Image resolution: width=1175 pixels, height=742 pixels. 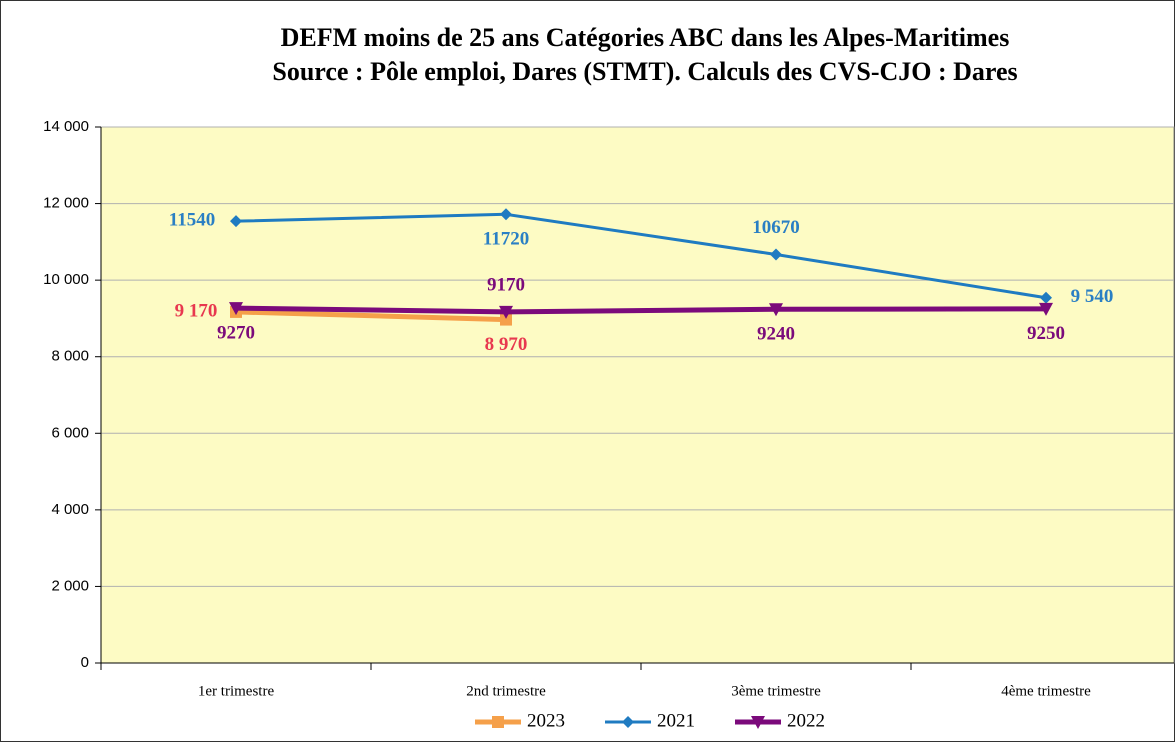 What do you see at coordinates (546, 720) in the screenshot?
I see `legend-label: 2023` at bounding box center [546, 720].